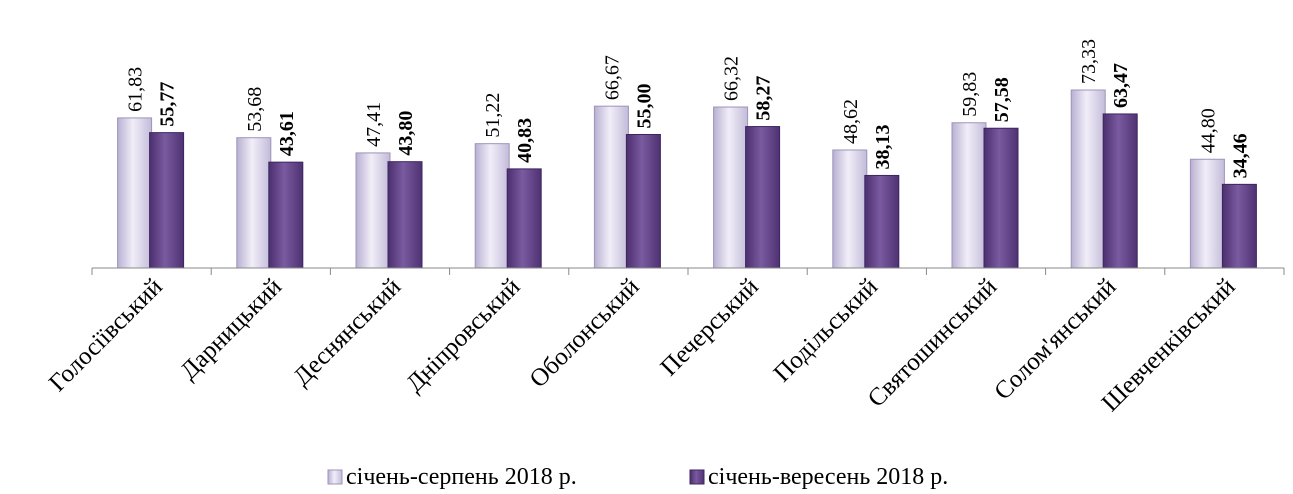  Describe the element at coordinates (136, 89) in the screenshot. I see `value-label: 61,83` at that location.